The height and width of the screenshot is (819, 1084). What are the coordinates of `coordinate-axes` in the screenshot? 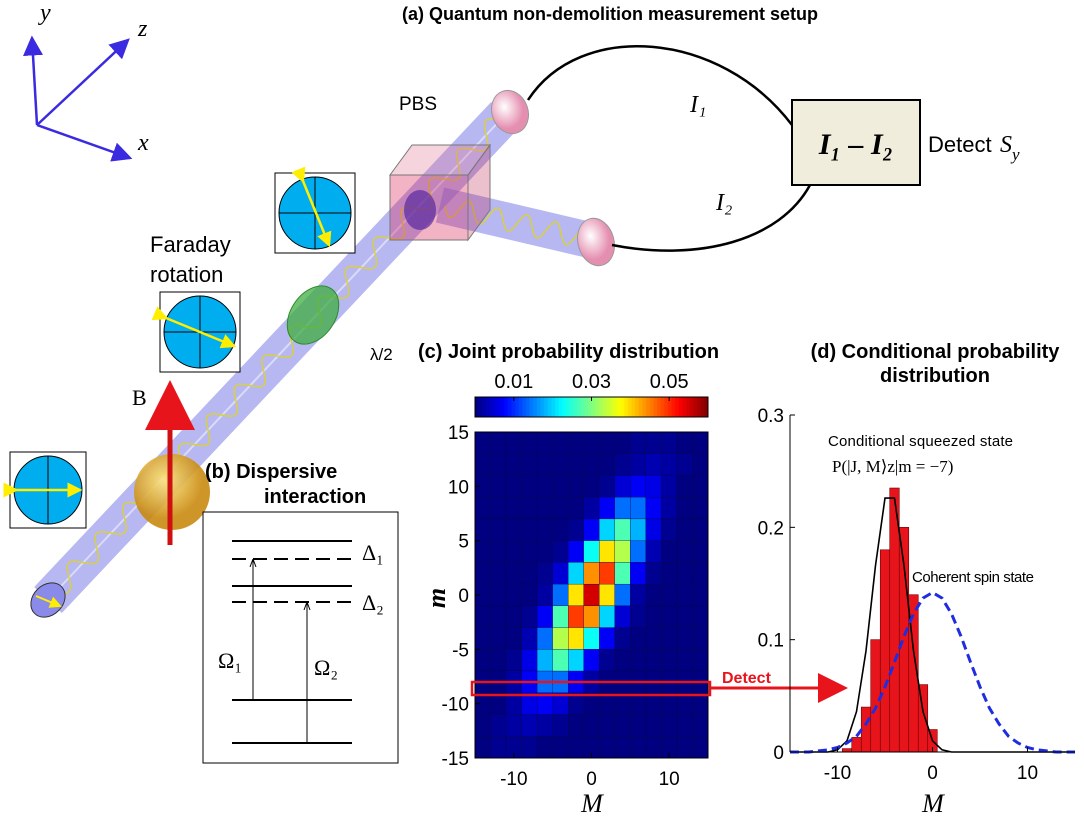 It's located at (78, 98).